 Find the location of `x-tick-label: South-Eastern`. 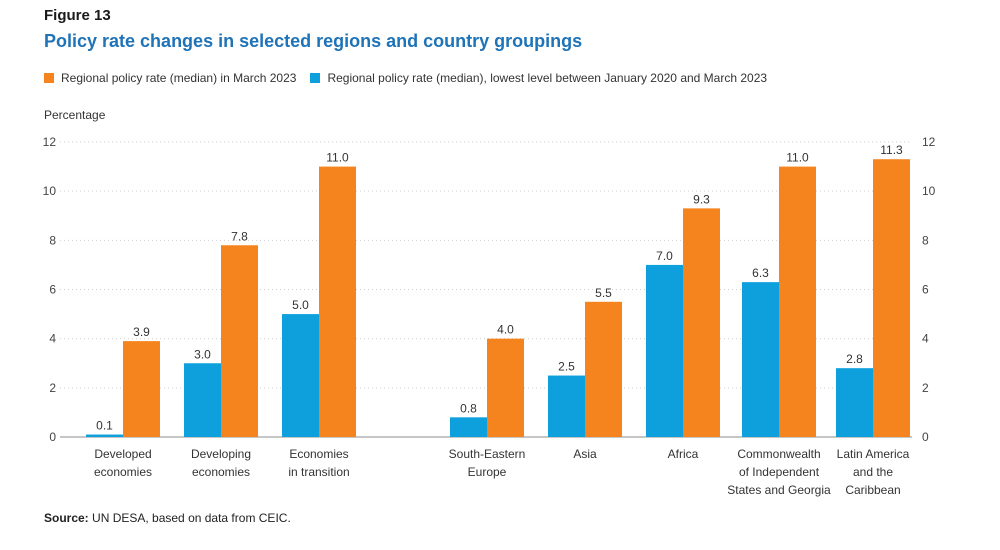

x-tick-label: South-Eastern is located at coordinates (487, 454).